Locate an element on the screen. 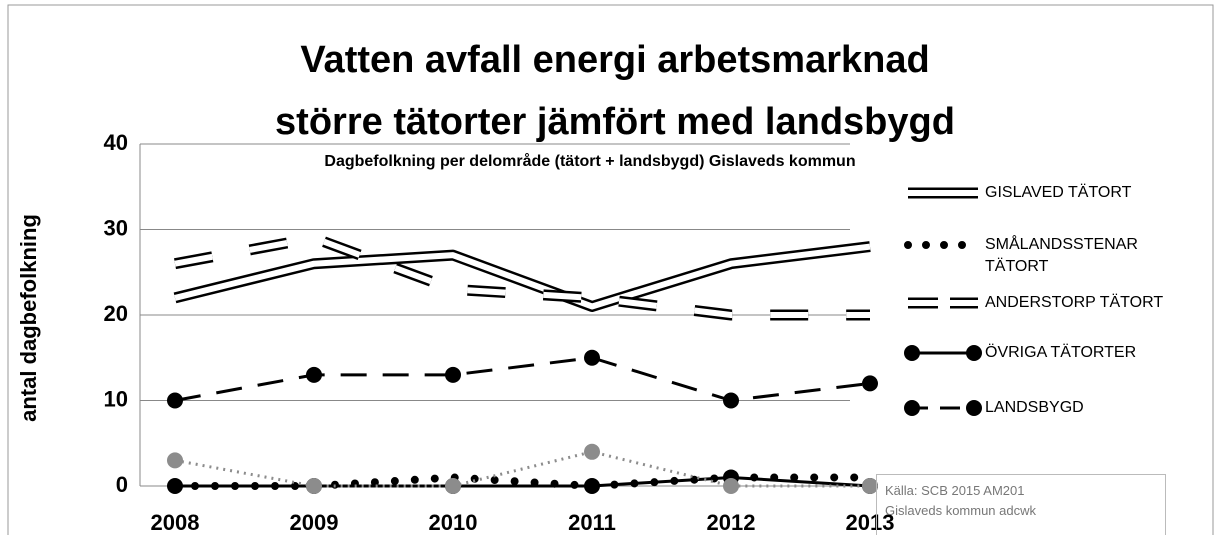 The height and width of the screenshot is (535, 1220). source-text: Källa: SCB 2015 AM201 is located at coordinates (955, 490).